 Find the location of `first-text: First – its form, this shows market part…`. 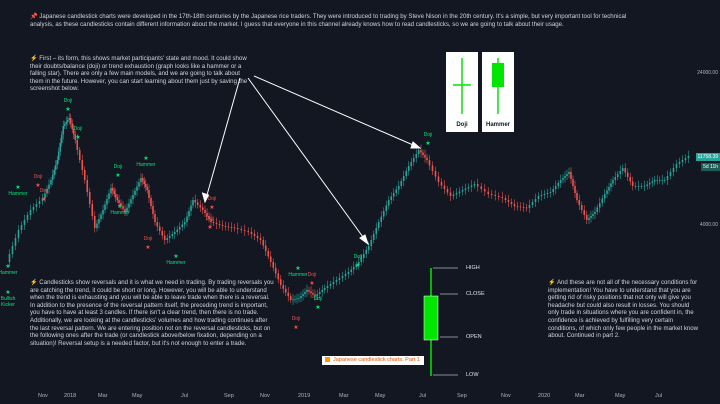

first-text: First – its form, this shows market part… is located at coordinates (139, 74).